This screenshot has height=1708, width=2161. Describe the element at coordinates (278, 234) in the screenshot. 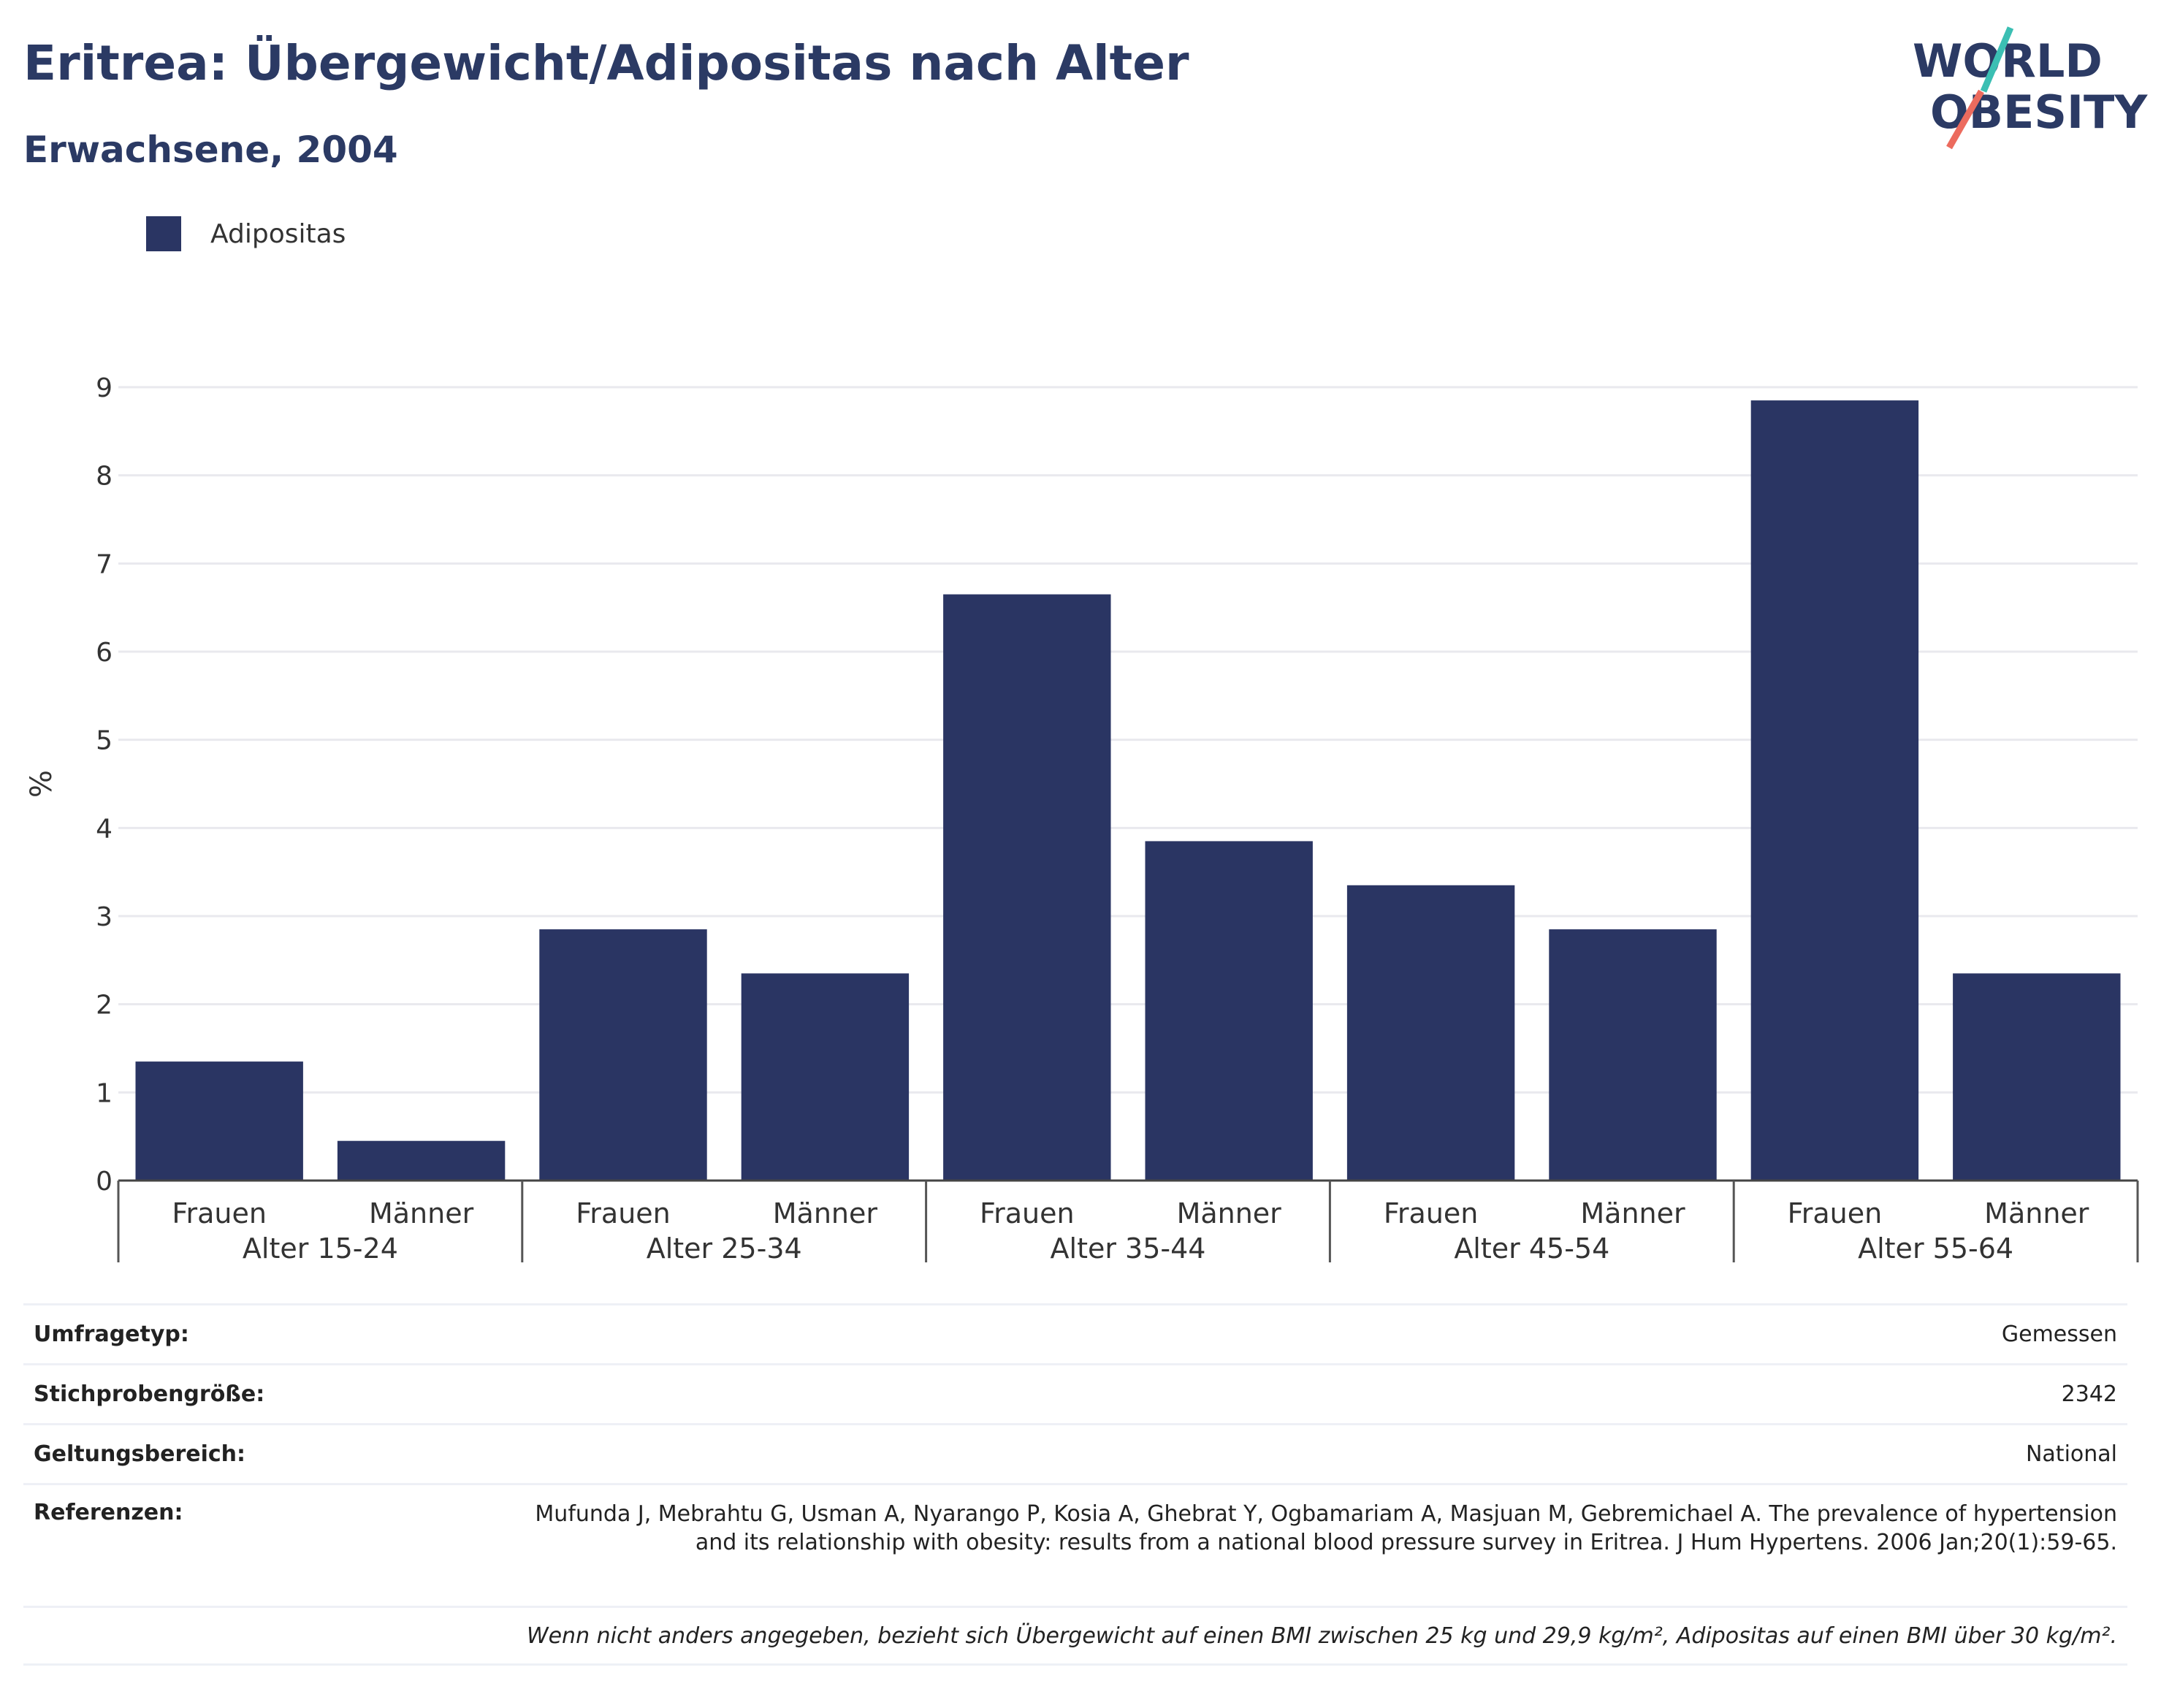

I see `legend-label: Adipositas` at that location.